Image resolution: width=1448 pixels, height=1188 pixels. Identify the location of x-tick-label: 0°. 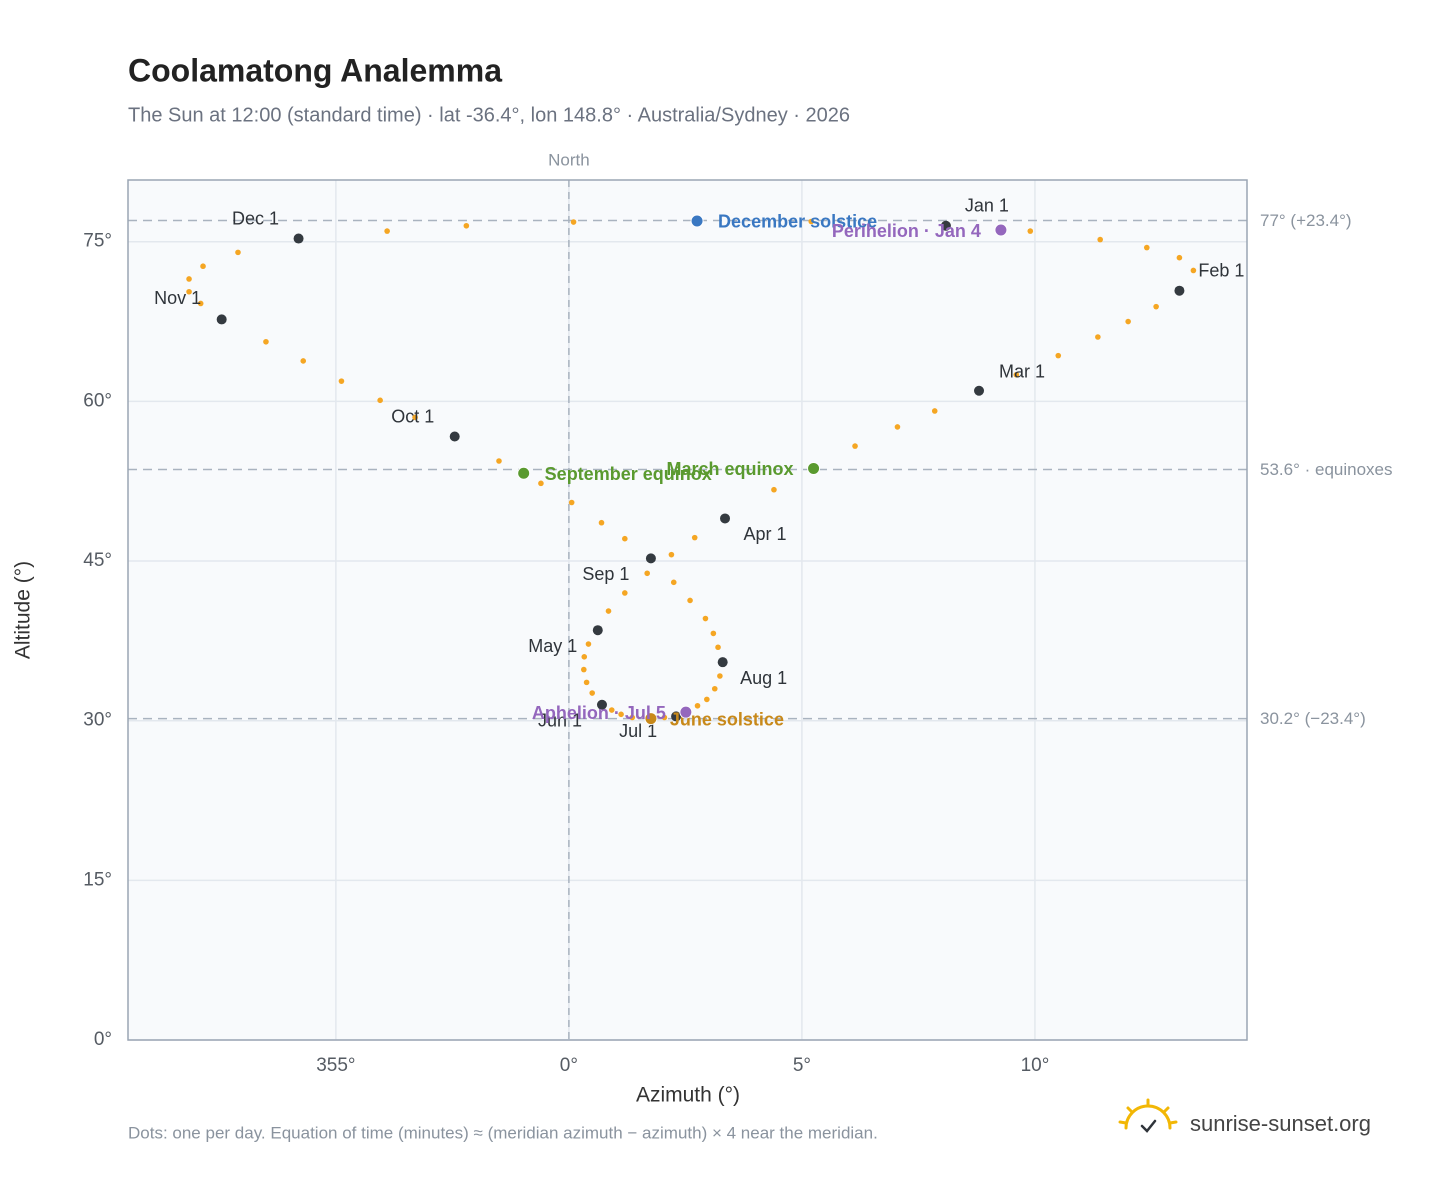
(569, 1065).